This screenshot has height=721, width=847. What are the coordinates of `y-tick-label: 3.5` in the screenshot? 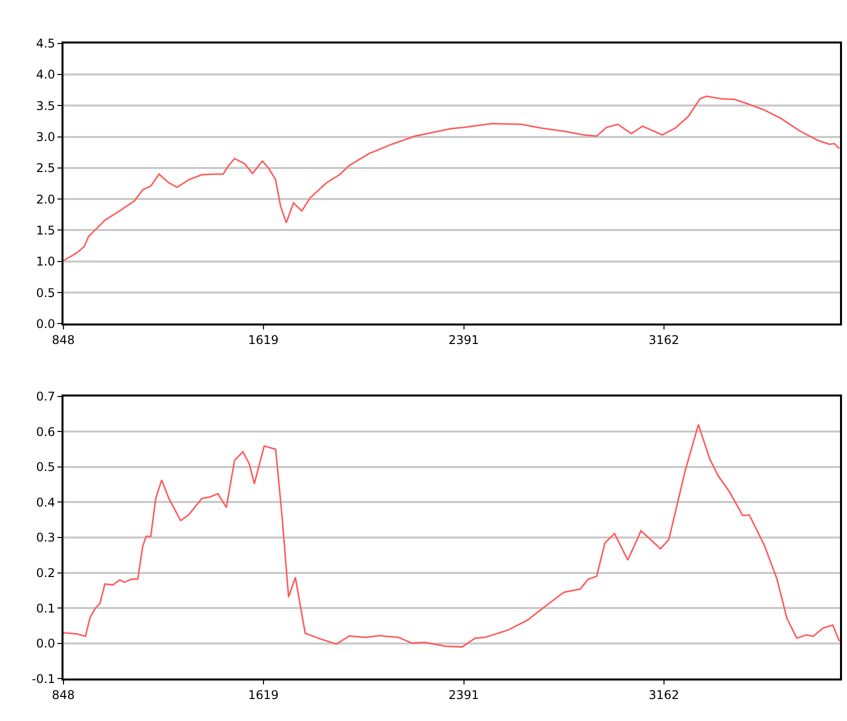 It's located at (46, 105).